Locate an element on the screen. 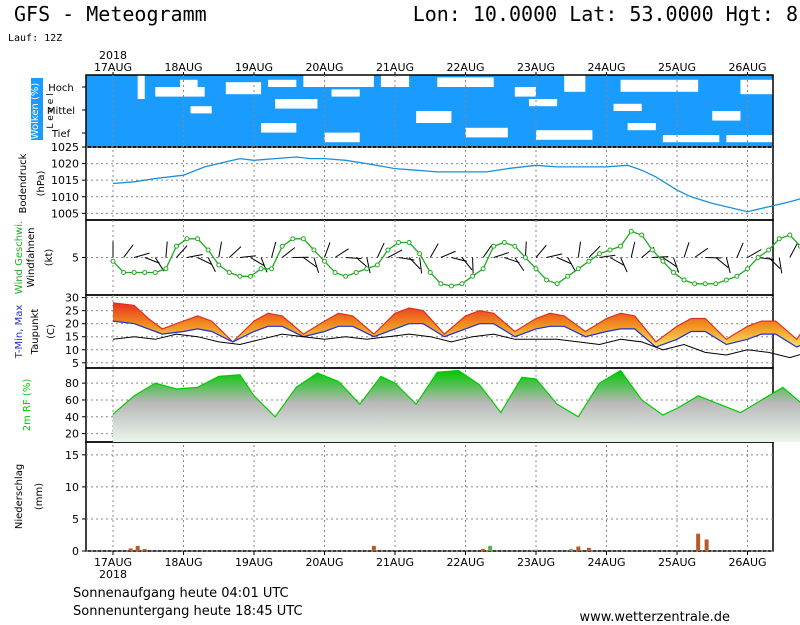  tmax-line is located at coordinates (456, 322).